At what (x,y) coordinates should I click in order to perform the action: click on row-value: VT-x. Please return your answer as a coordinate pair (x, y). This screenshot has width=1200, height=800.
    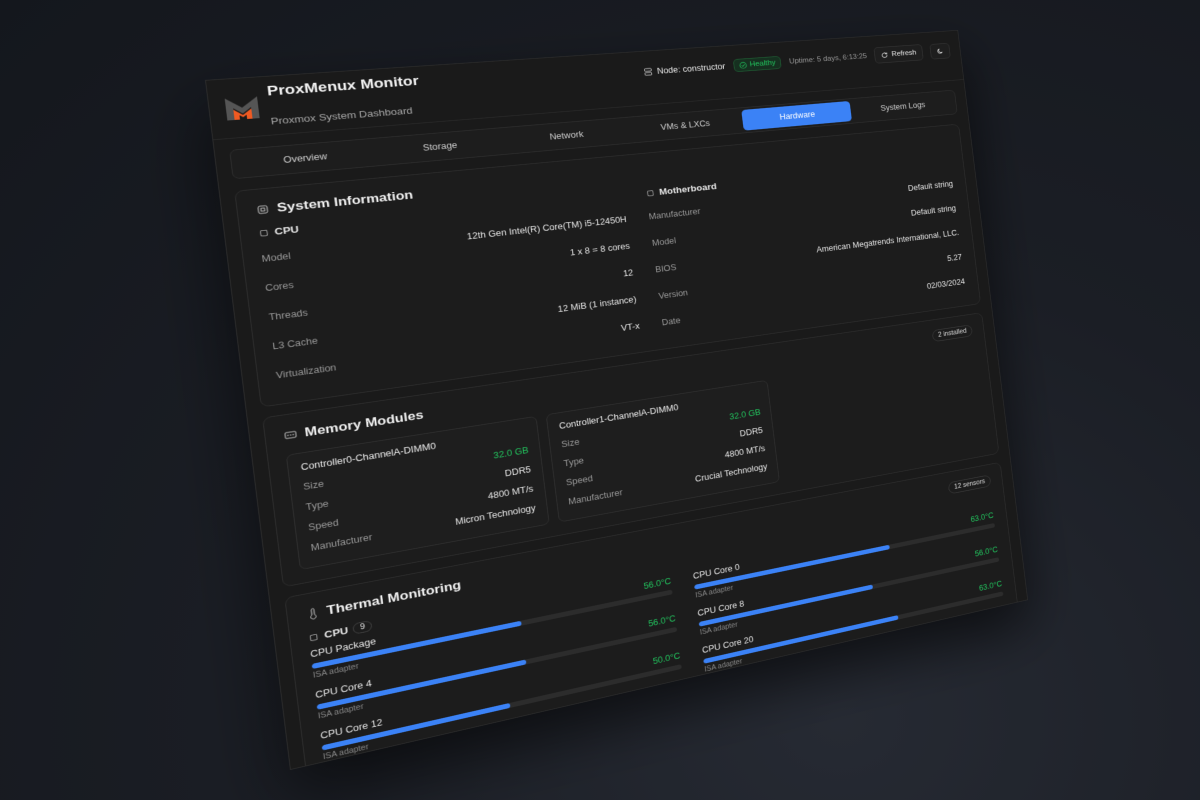
    Looking at the image, I should click on (630, 327).